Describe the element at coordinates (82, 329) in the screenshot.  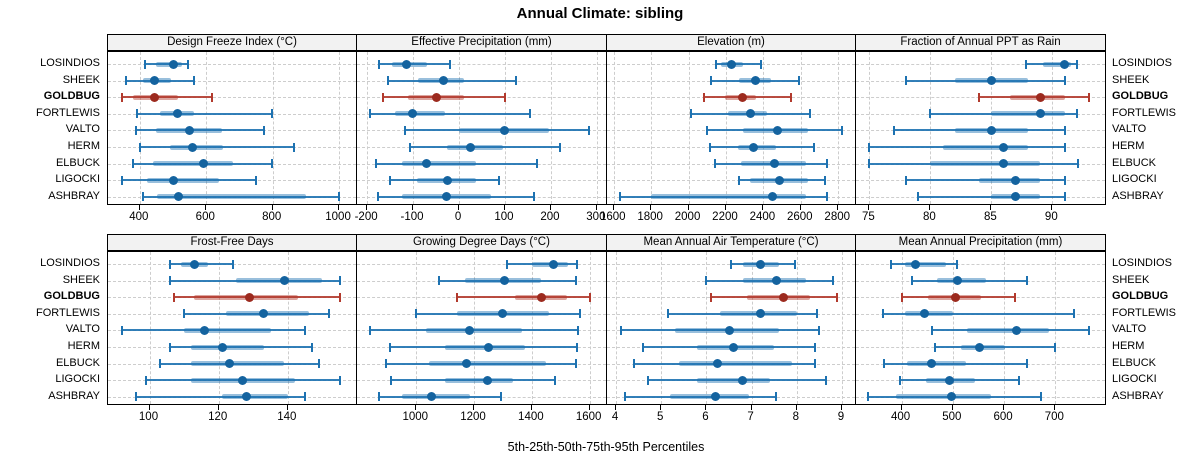
I see `site-label-left: VALTO` at that location.